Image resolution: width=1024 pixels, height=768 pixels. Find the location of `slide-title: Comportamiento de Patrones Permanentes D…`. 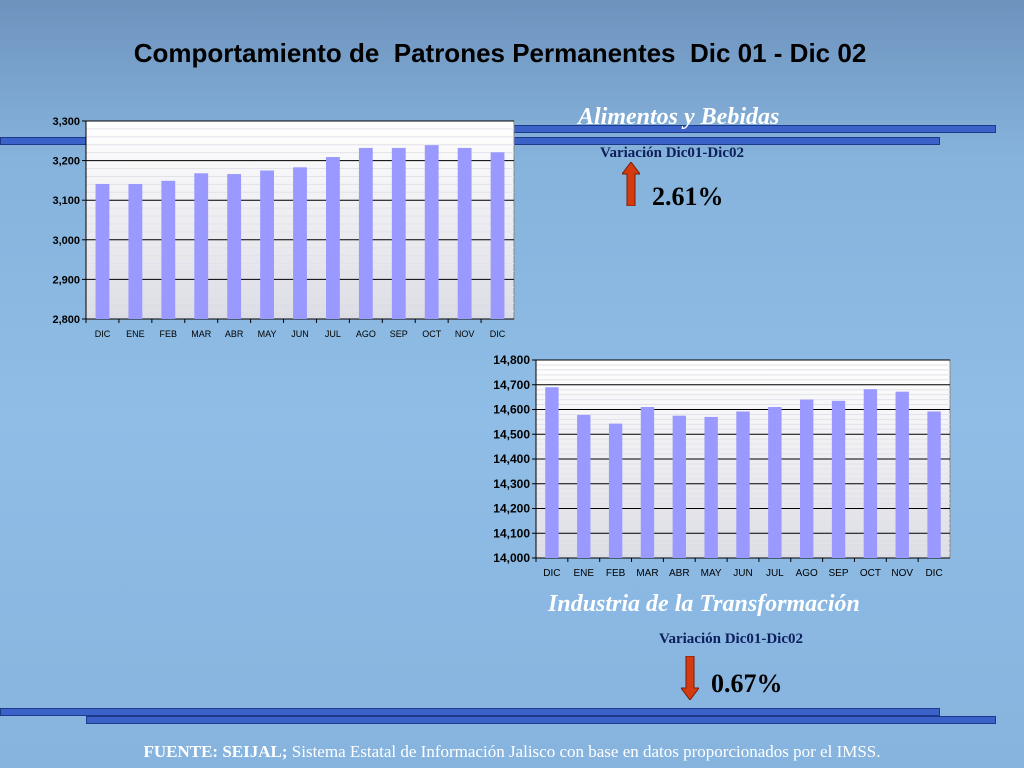

slide-title: Comportamiento de Patrones Permanentes D… is located at coordinates (500, 53).